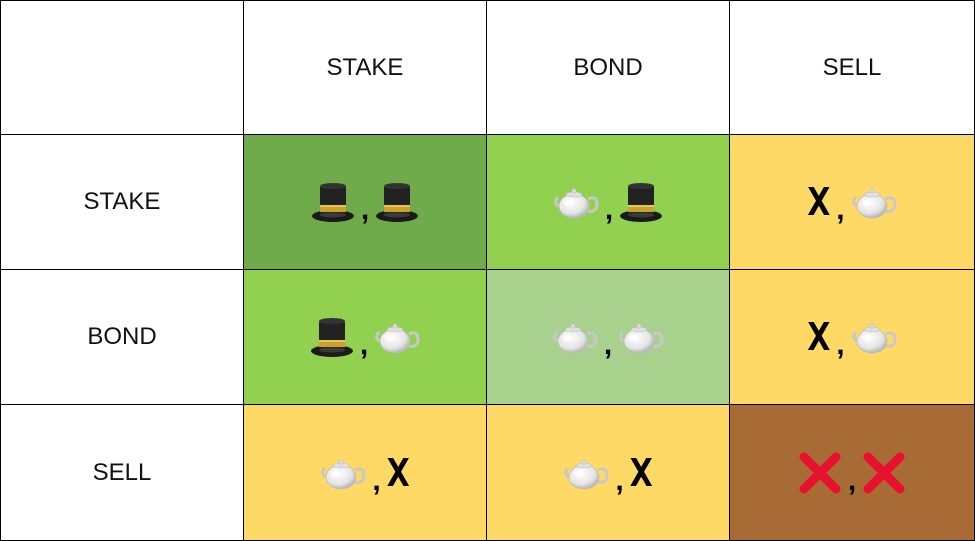 This screenshot has width=975, height=541. What do you see at coordinates (122, 202) in the screenshot?
I see `row-header-stake: STAKE` at bounding box center [122, 202].